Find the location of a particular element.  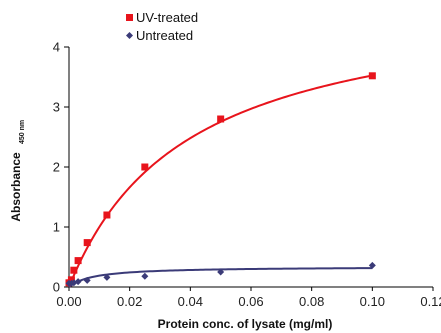

y-tick-label: 2 is located at coordinates (56, 167).